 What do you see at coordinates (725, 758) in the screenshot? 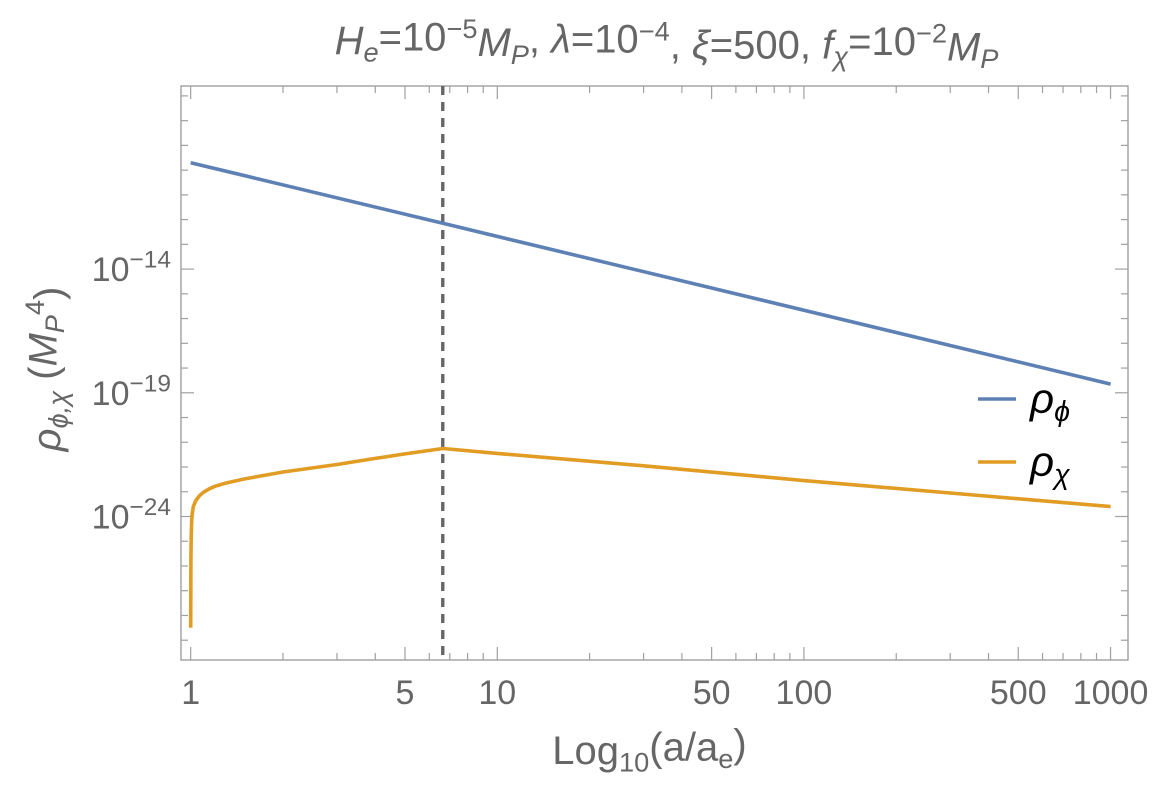
I see `x-axis-label-part: e` at bounding box center [725, 758].